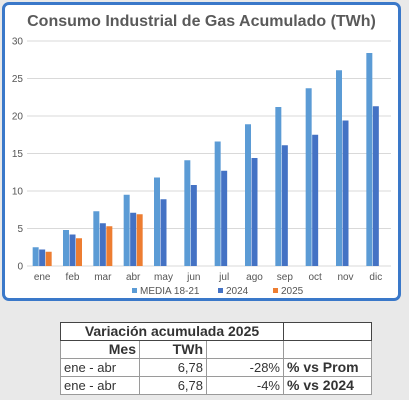 Image resolution: width=409 pixels, height=400 pixels. Describe the element at coordinates (18, 42) in the screenshot. I see `y-tick-label: 30` at that location.